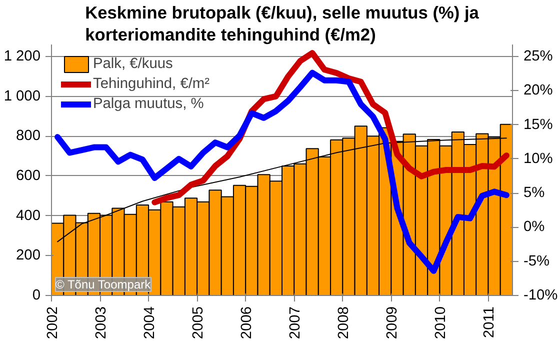  What do you see at coordinates (28, 256) in the screenshot?
I see `y-tick-label: 200` at bounding box center [28, 256].